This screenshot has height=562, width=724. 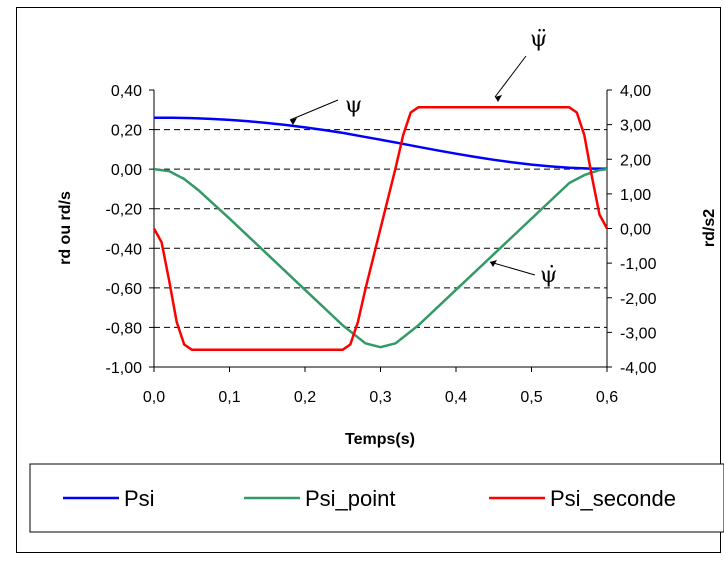 I want to click on x-tick-label: 0,1, so click(x=229, y=397).